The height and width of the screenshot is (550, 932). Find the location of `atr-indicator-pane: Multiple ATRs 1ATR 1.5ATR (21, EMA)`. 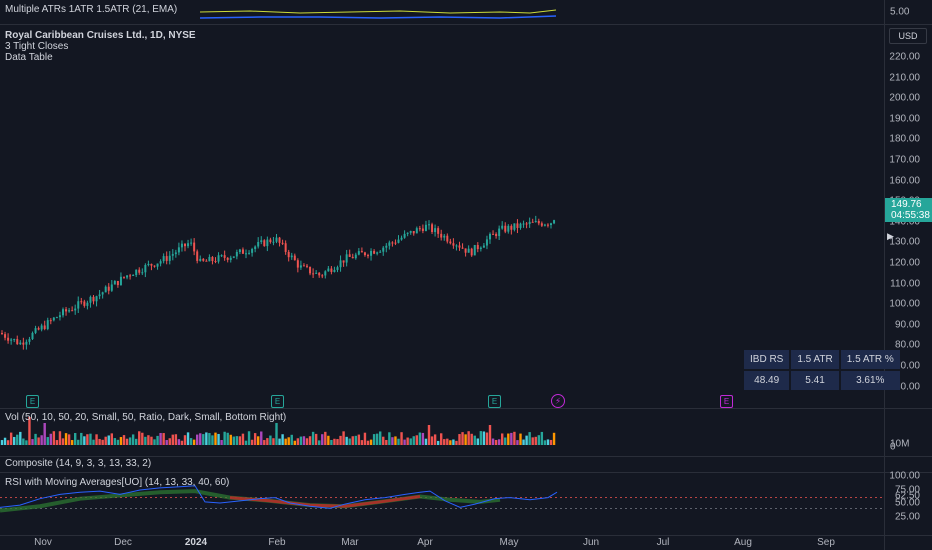

atr-indicator-pane: Multiple ATRs 1ATR 1.5ATR (21, EMA) is located at coordinates (442, 12).